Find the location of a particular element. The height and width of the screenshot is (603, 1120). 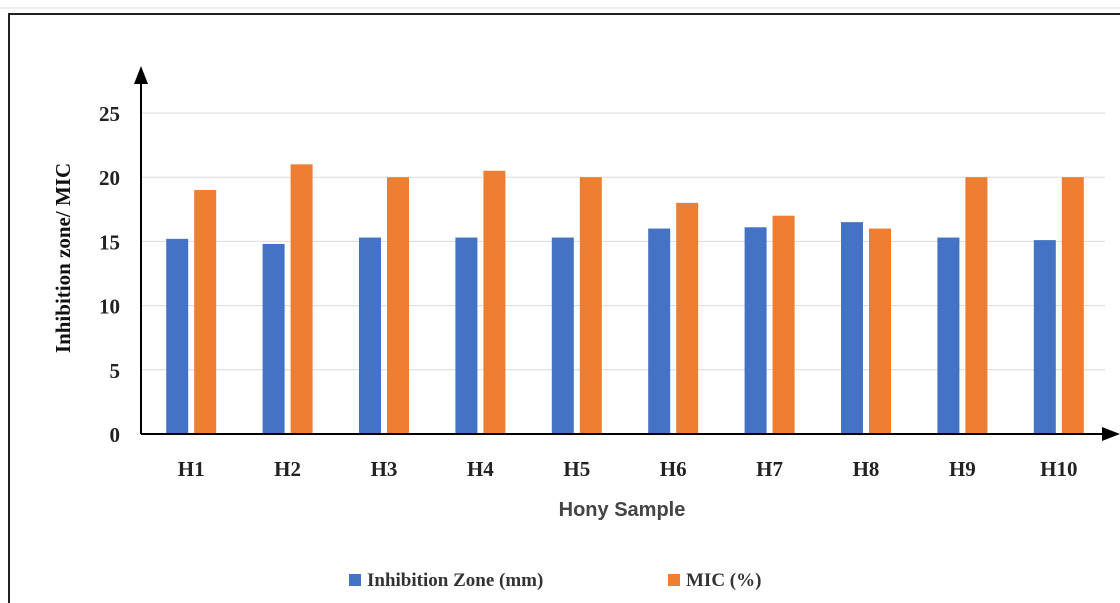

legend-label-mic: MIC (%) is located at coordinates (723, 580).